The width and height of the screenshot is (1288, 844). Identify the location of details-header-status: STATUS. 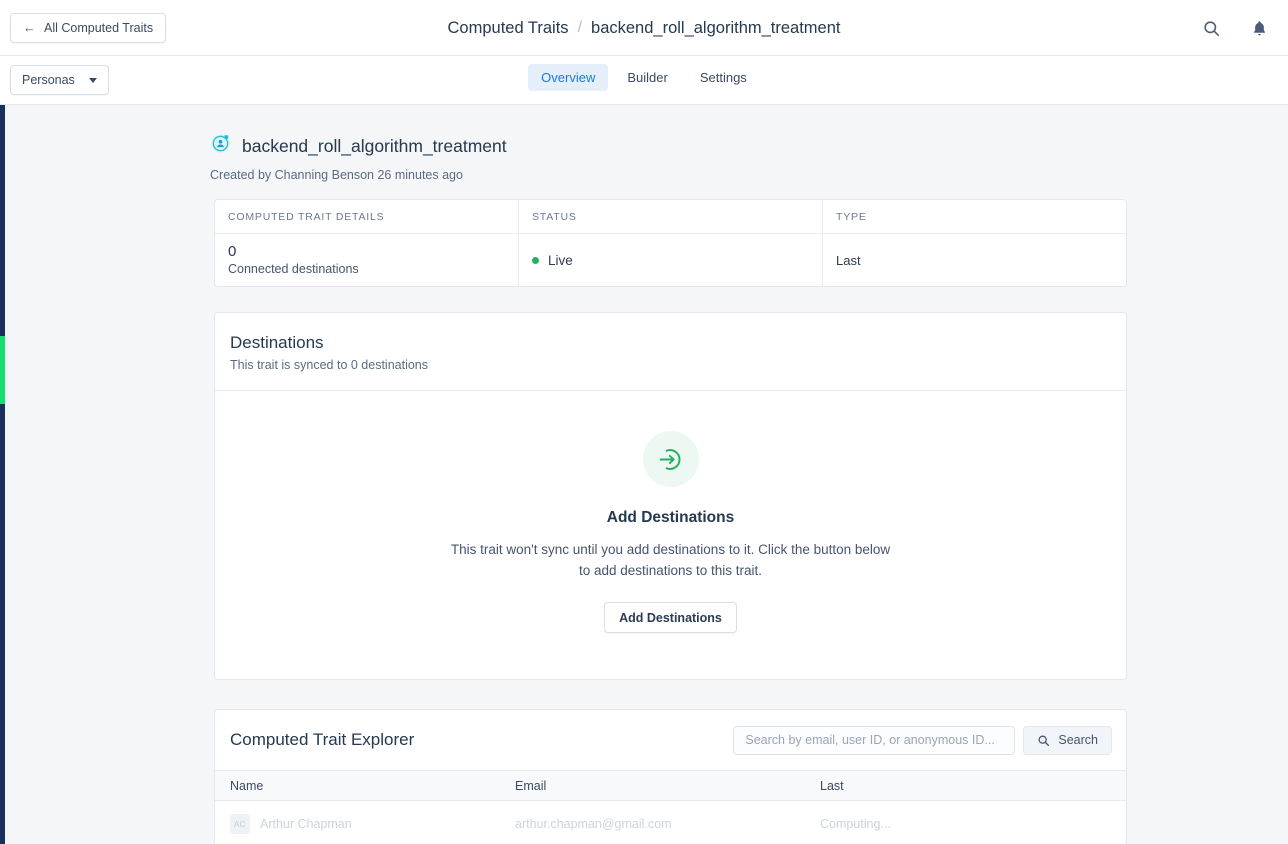
(670, 217).